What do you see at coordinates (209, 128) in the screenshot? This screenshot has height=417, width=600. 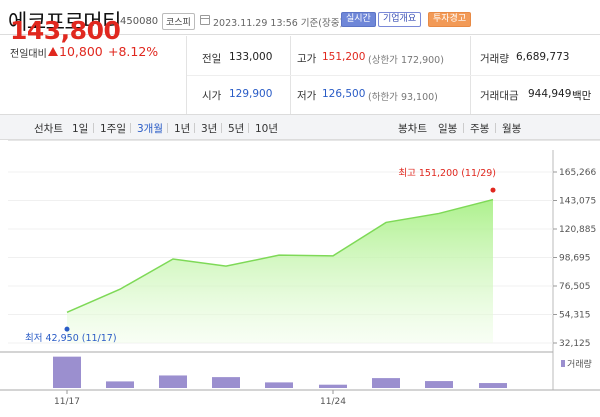 I see `period-3y: 3년` at bounding box center [209, 128].